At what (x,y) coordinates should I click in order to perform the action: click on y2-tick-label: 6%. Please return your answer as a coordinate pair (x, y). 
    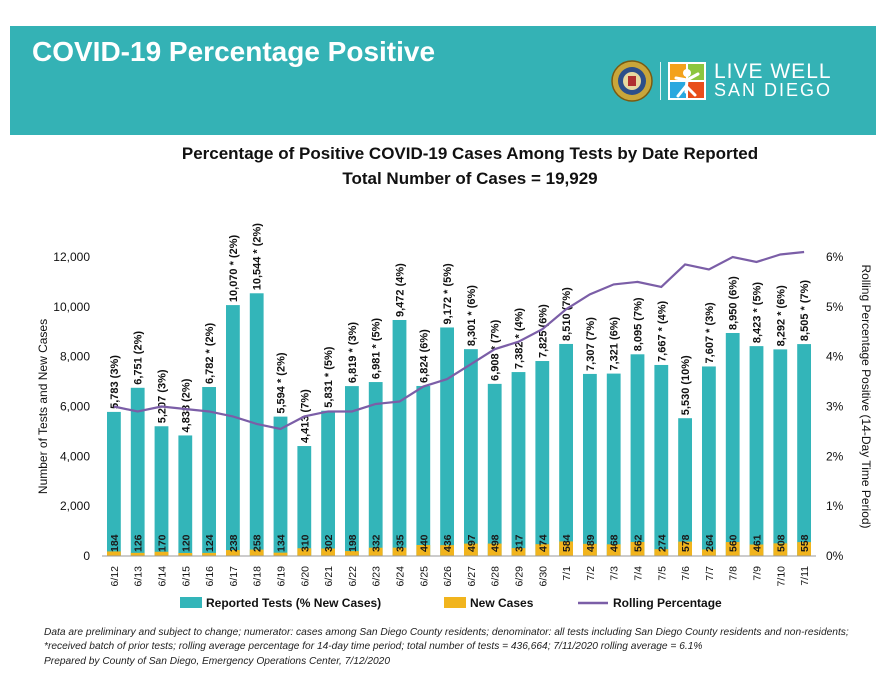
    Looking at the image, I should click on (835, 257).